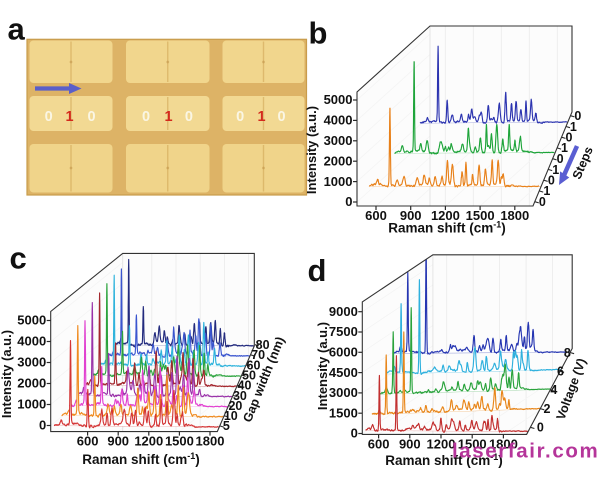 This screenshot has width=600, height=486. What do you see at coordinates (343, 311) in the screenshot?
I see `svg-text: 9000` at bounding box center [343, 311].